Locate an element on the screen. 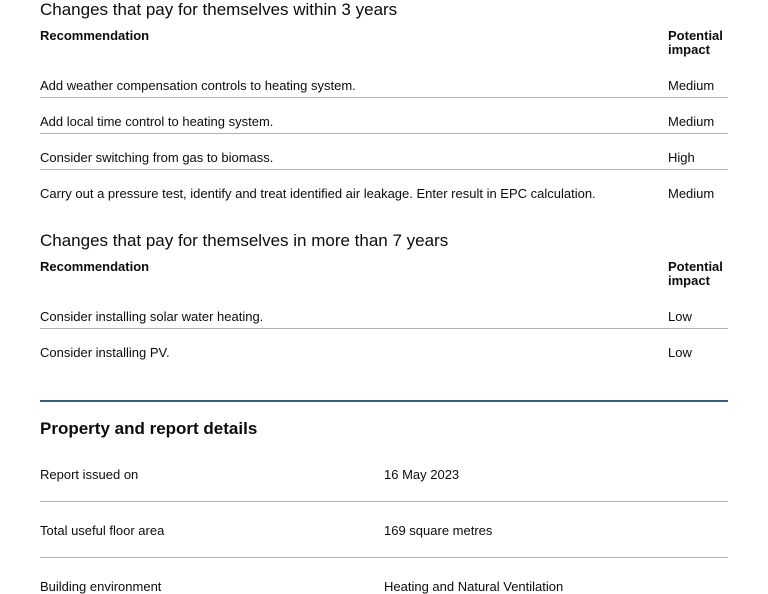 Image resolution: width=768 pixels, height=594 pixels. recommendation-cell: Consider installing solar water heating. is located at coordinates (152, 316).